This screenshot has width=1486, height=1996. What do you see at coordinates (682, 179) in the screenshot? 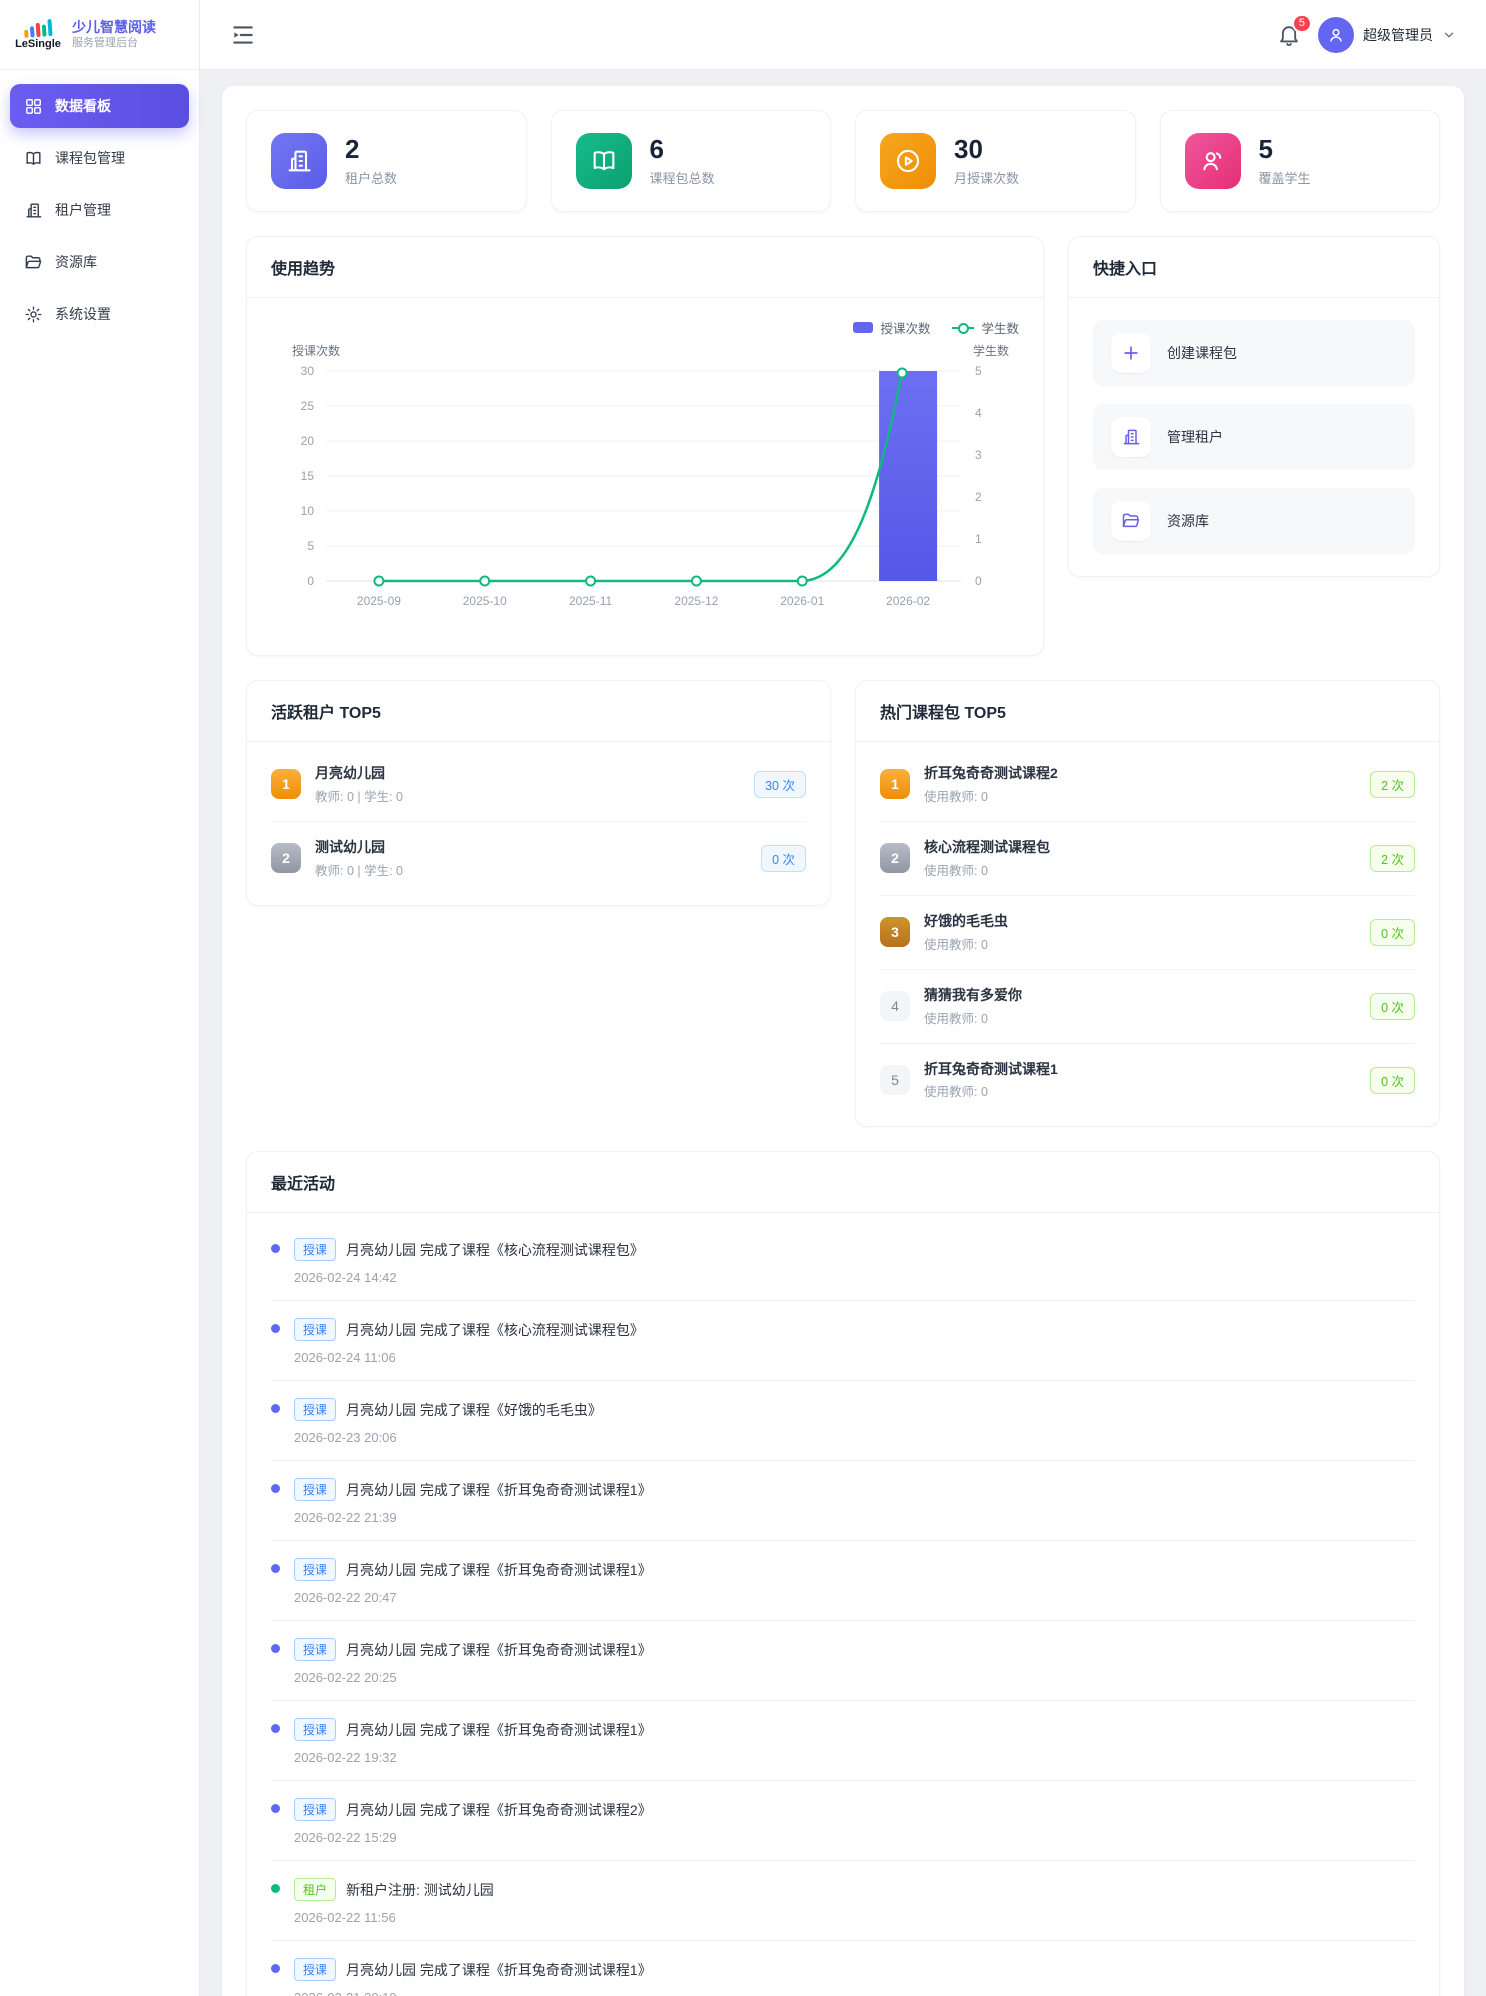
I see `stat-label: 课程包总数` at bounding box center [682, 179].